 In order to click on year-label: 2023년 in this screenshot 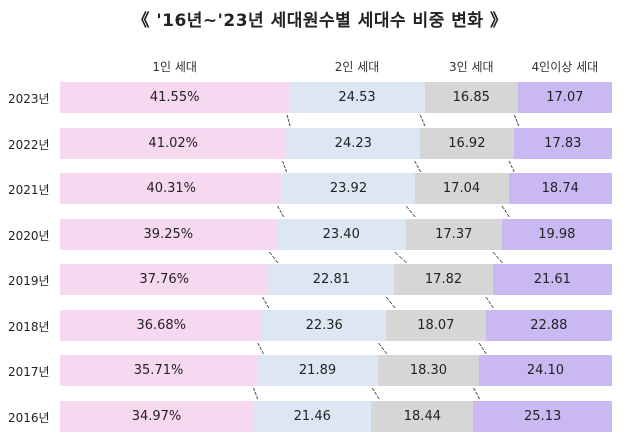, I will do `click(29, 99)`.